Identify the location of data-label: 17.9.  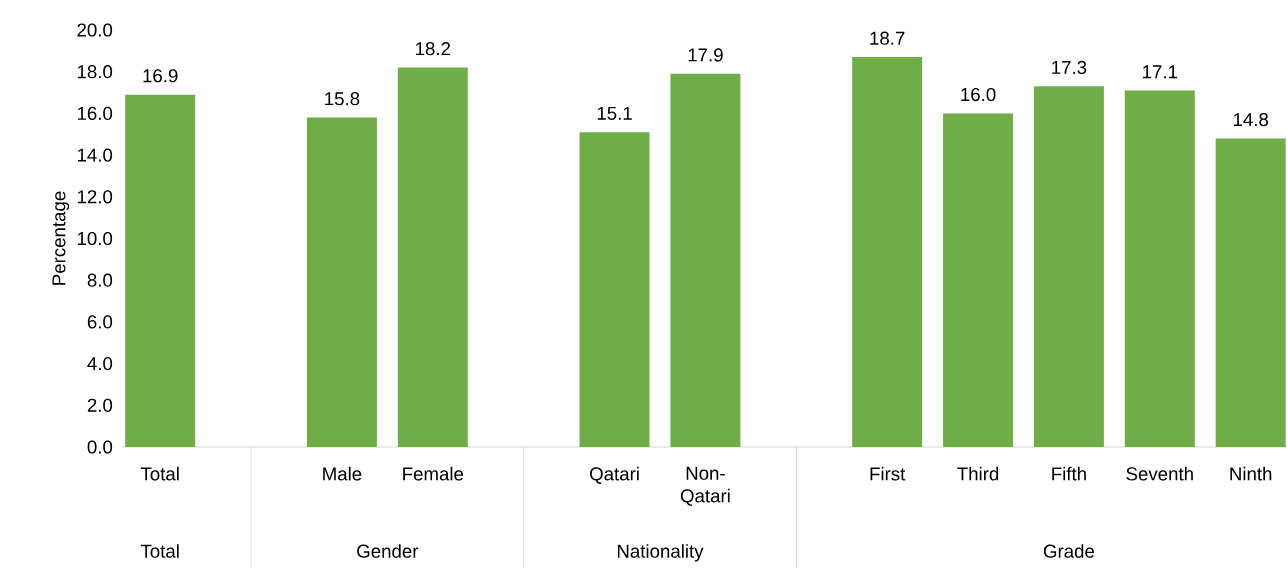
(705, 55).